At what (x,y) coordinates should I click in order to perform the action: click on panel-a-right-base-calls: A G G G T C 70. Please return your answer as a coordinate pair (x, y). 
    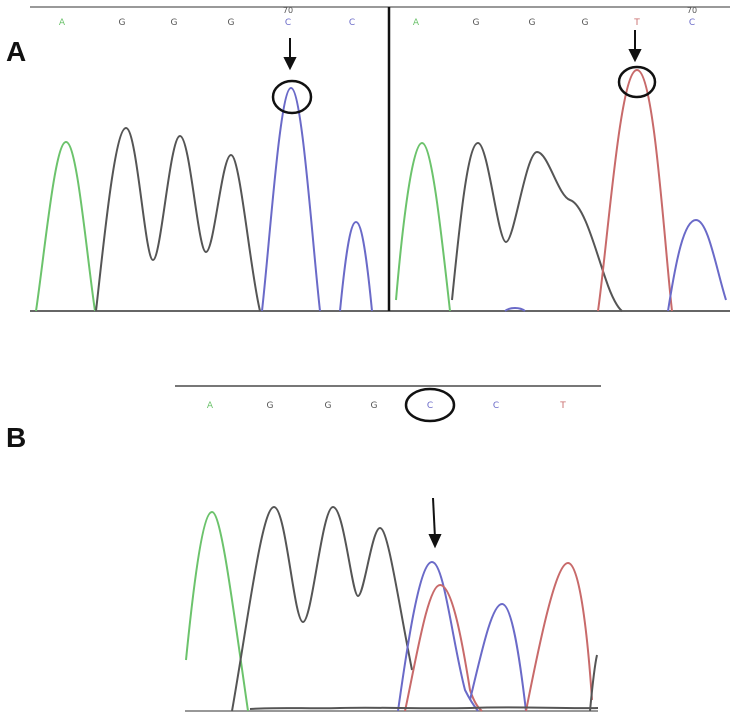
    Looking at the image, I should click on (555, 17).